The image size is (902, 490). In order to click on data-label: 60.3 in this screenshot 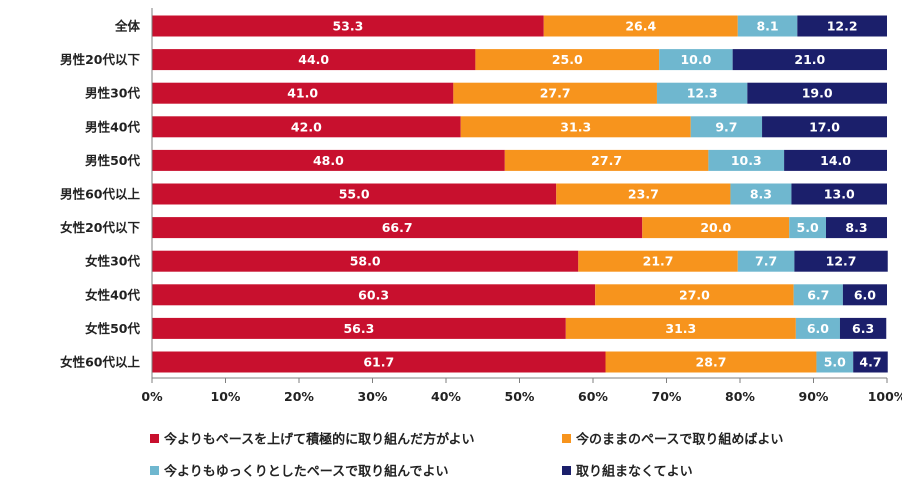, I will do `click(373, 294)`.